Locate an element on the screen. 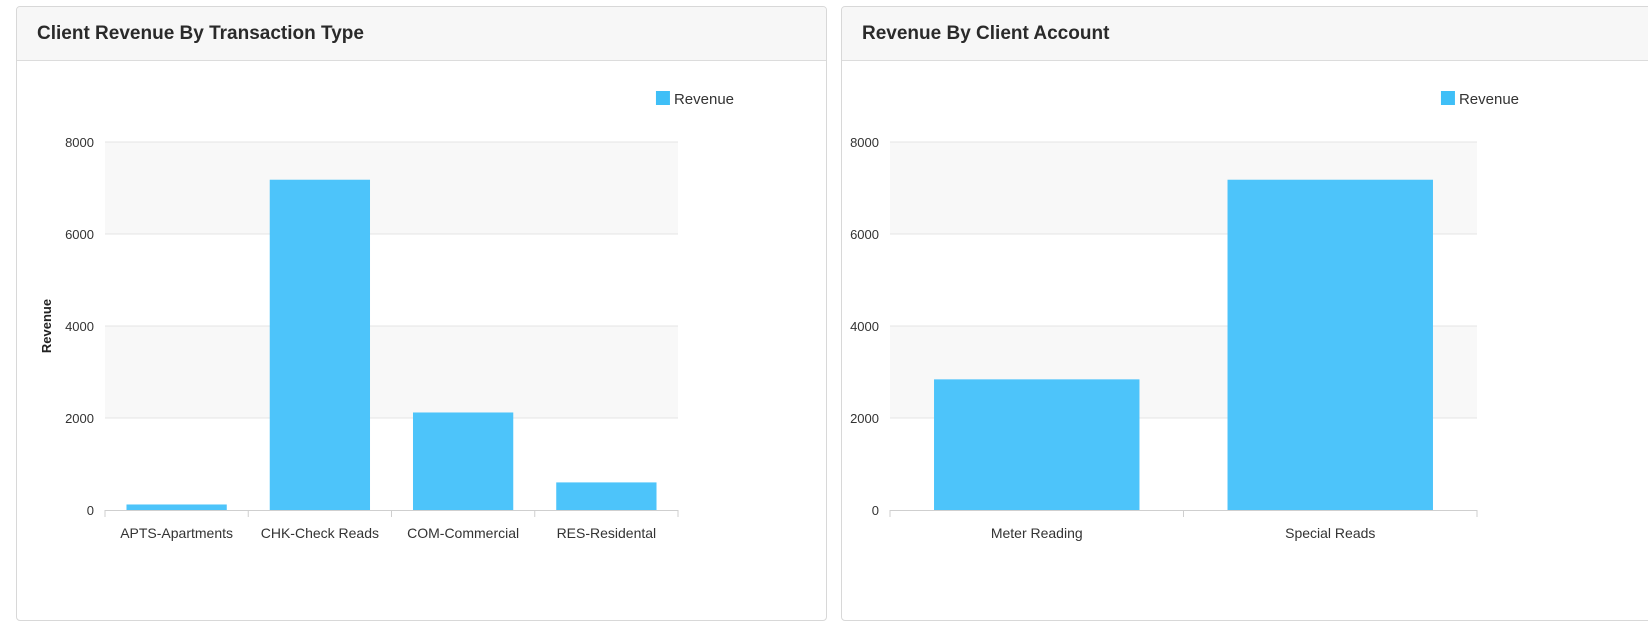 The image size is (1648, 635). panel-header: Revenue By Client Account is located at coordinates (1245, 34).